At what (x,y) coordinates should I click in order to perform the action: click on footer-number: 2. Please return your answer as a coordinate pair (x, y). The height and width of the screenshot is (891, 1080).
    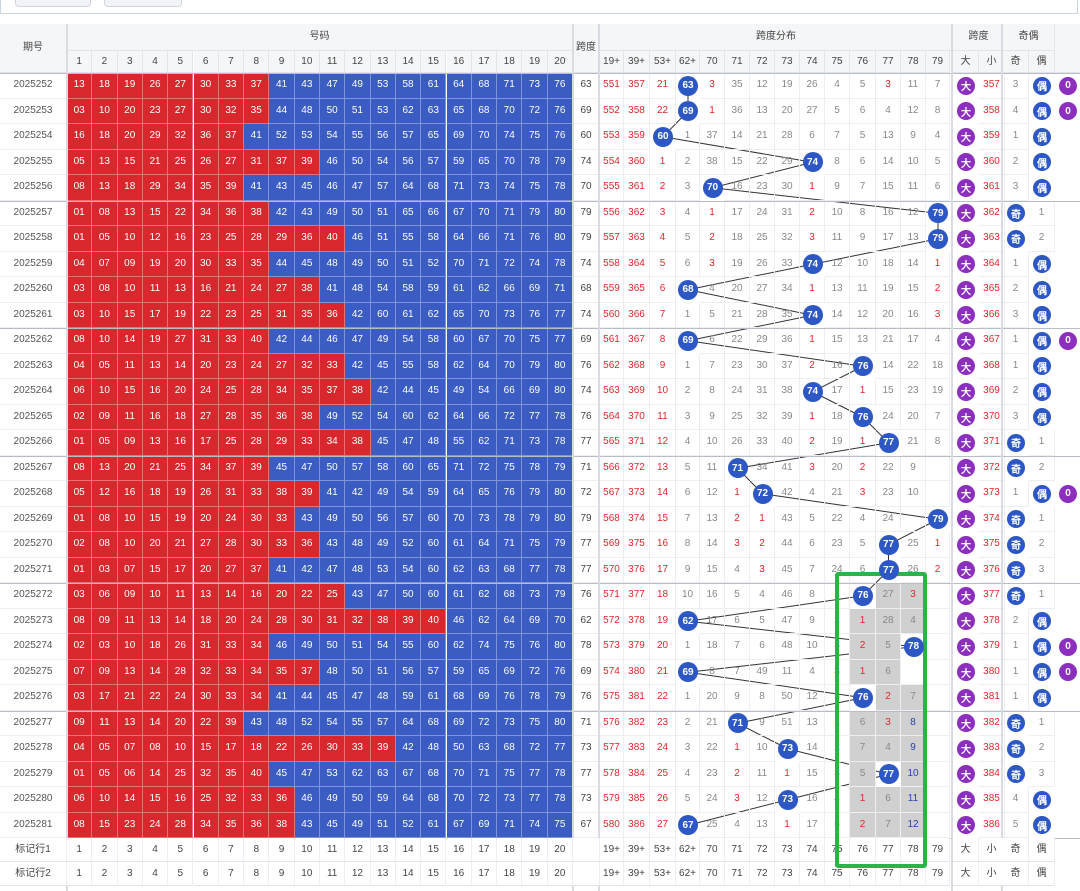
    Looking at the image, I should click on (105, 850).